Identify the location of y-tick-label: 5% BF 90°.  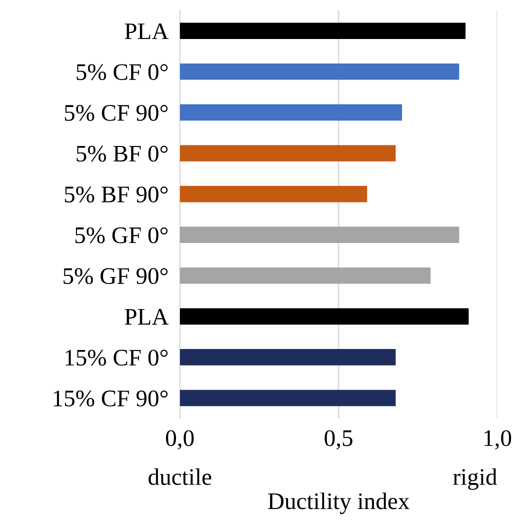
(116, 194).